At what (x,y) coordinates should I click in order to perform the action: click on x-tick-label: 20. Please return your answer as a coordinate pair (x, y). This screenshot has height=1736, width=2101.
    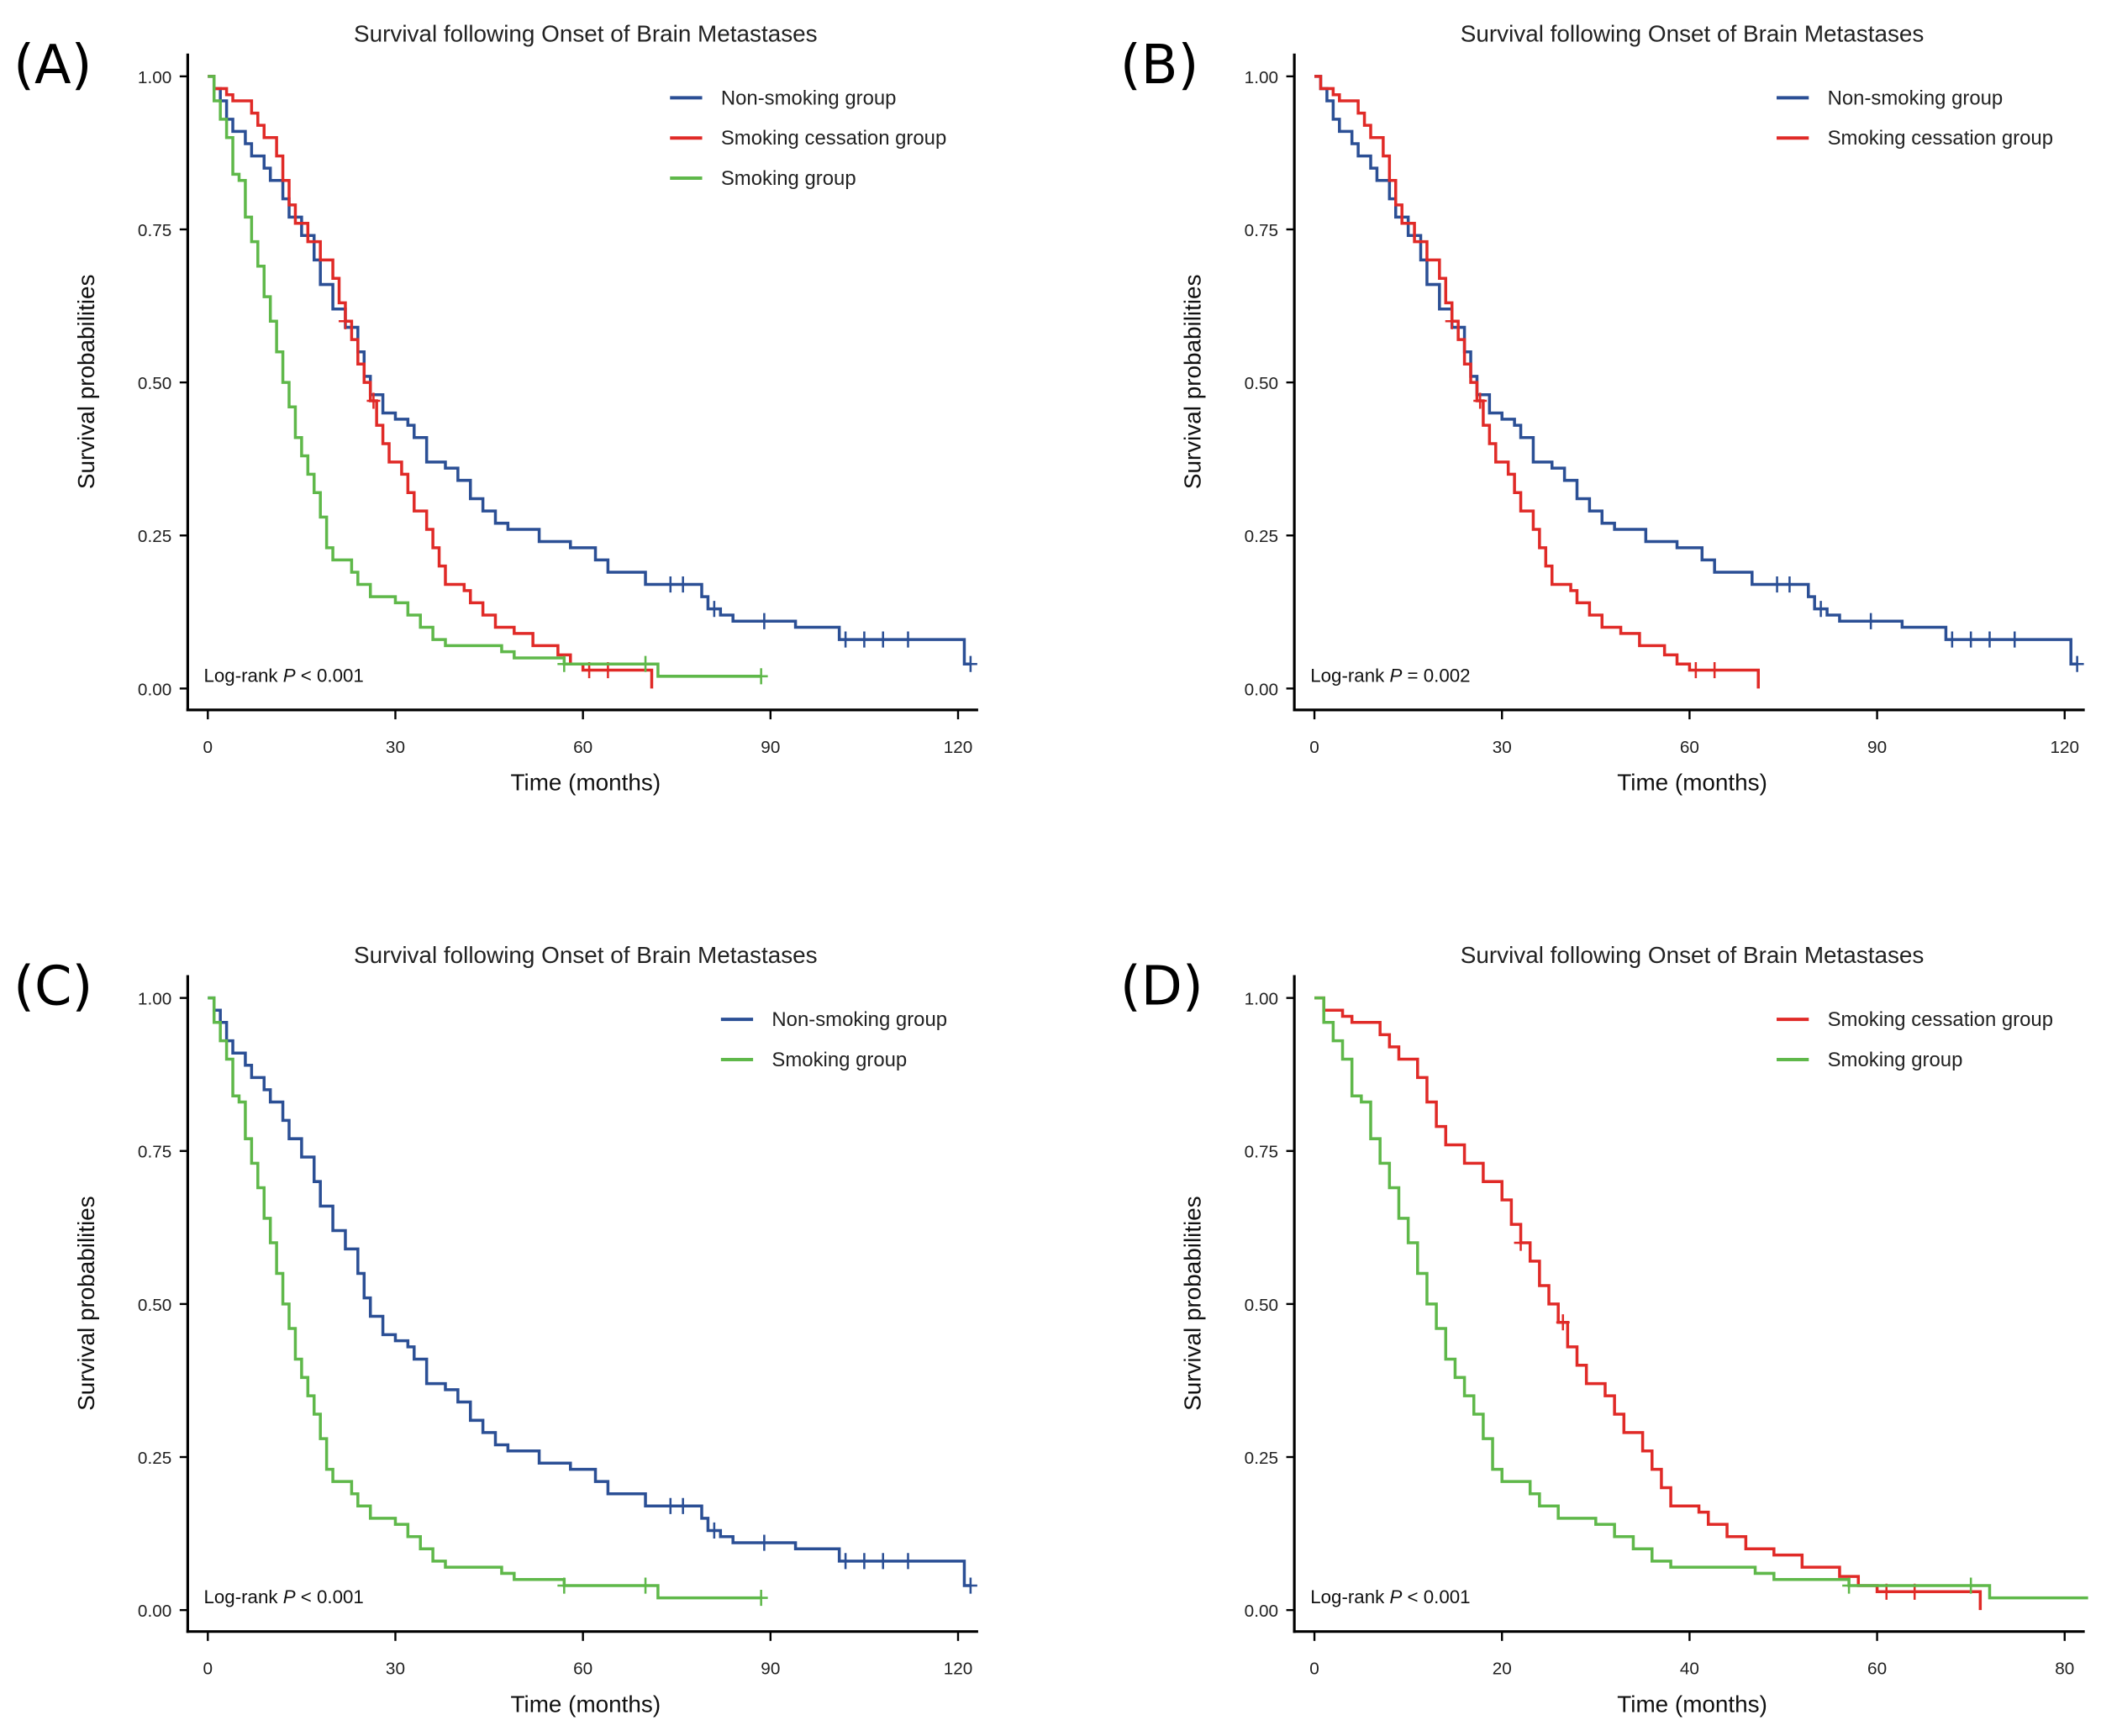
    Looking at the image, I should click on (1502, 1669).